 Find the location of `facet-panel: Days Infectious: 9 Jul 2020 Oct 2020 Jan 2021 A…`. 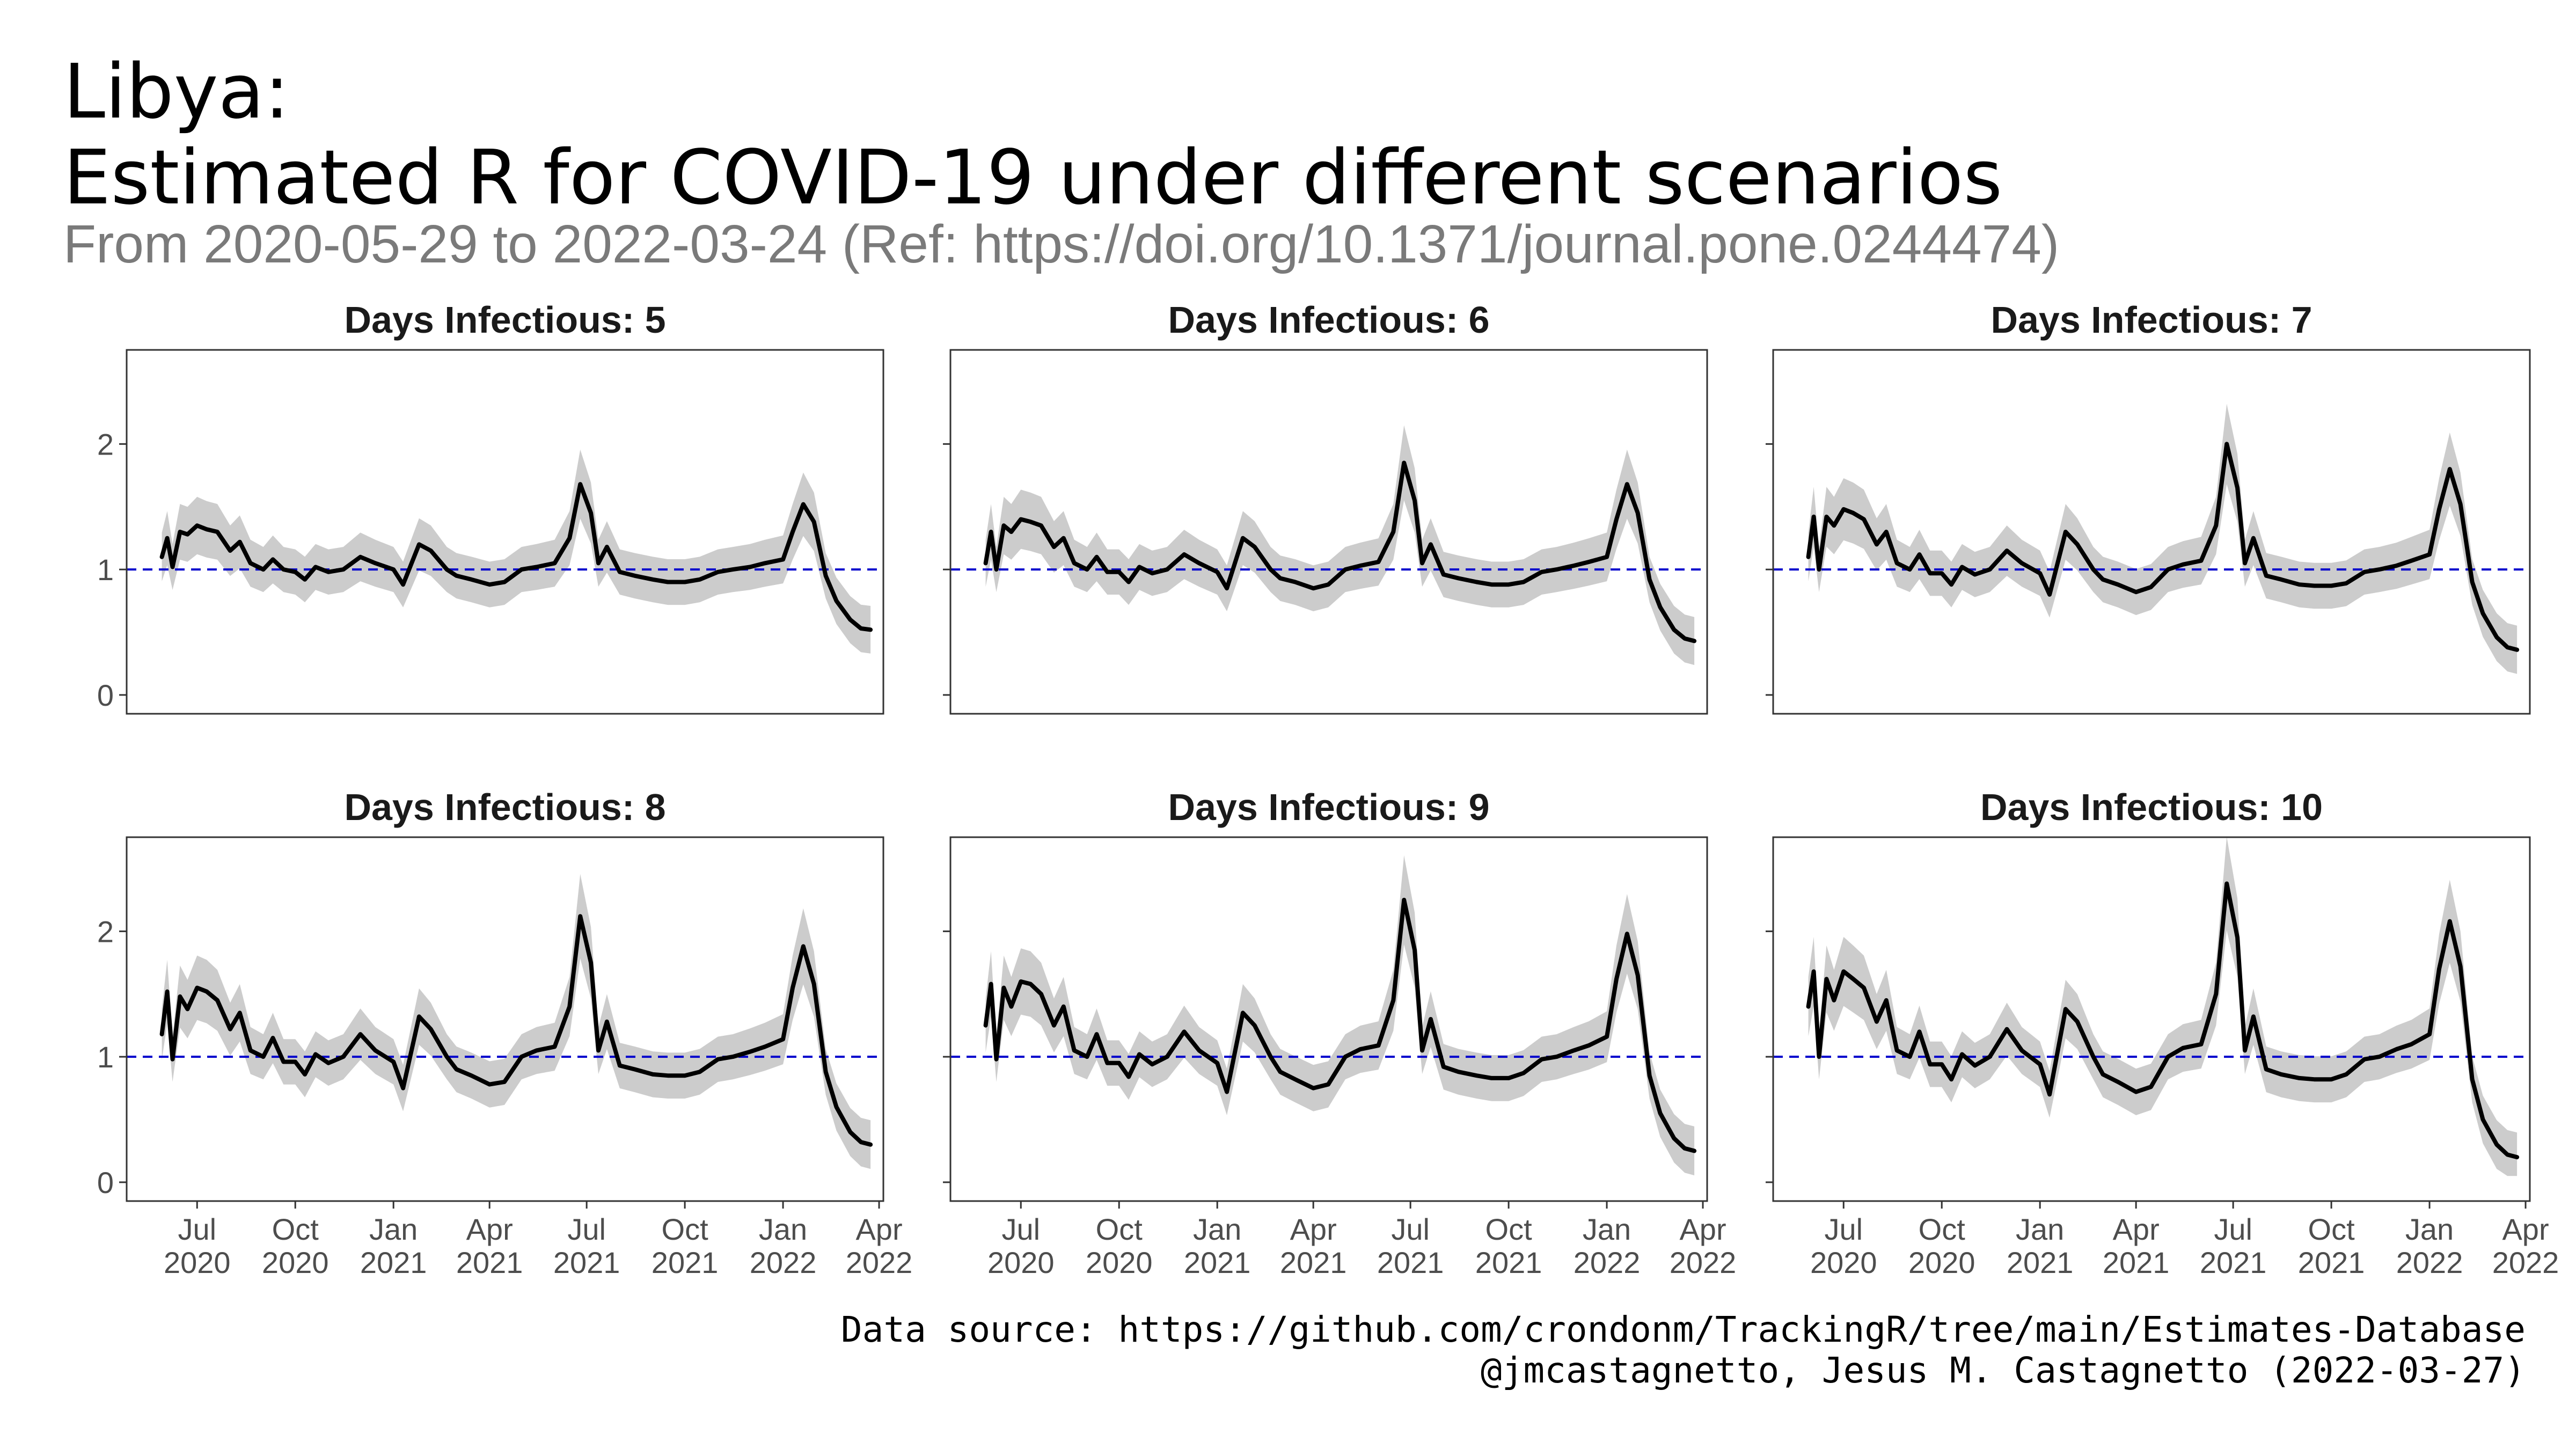

facet-panel: Days Infectious: 9 Jul 2020 Oct 2020 Jan 2021 A… is located at coordinates (1339, 1032).